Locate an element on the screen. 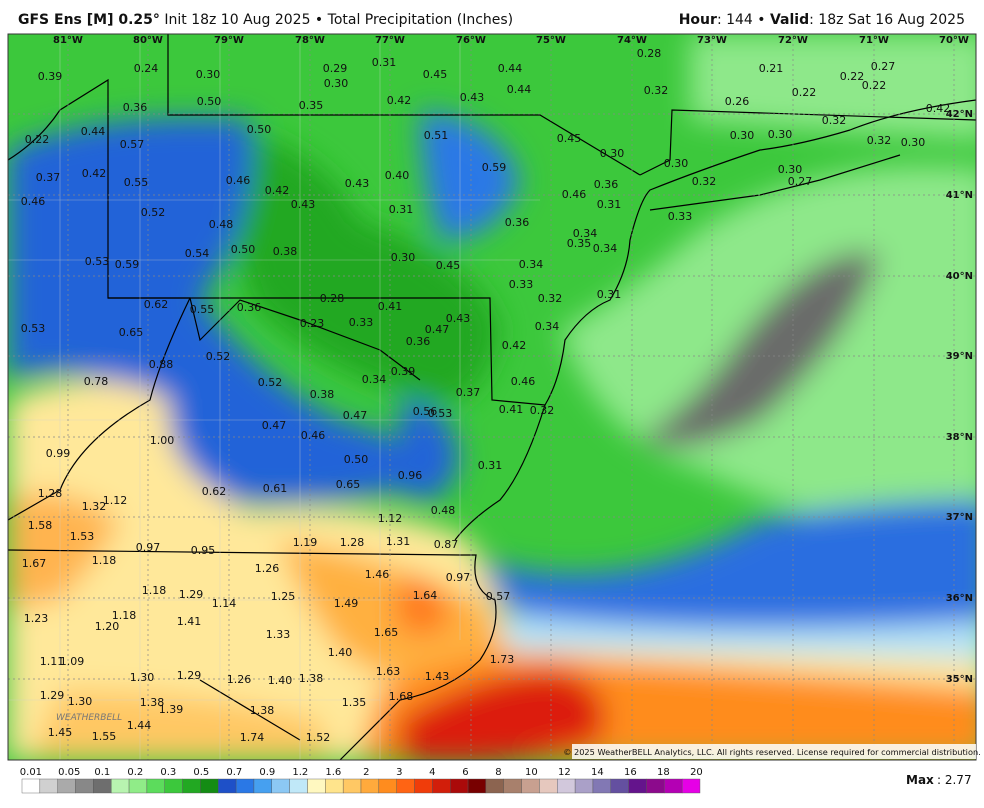 Image resolution: width=984 pixels, height=808 pixels. colorbar-label: 1.2 is located at coordinates (300, 772).